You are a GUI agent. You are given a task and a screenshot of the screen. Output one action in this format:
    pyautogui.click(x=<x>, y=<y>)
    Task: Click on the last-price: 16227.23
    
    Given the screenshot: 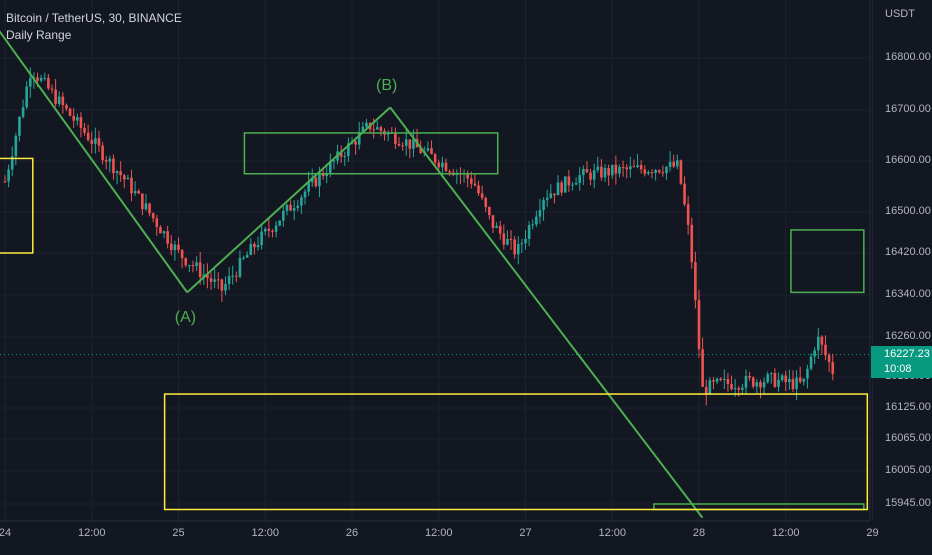 What is the action you would take?
    pyautogui.click(x=907, y=354)
    